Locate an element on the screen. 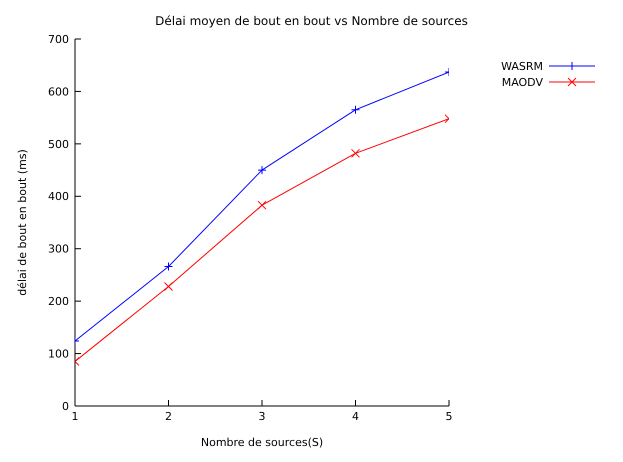 The image size is (623, 462). y-tick-label: 200 is located at coordinates (58, 301).